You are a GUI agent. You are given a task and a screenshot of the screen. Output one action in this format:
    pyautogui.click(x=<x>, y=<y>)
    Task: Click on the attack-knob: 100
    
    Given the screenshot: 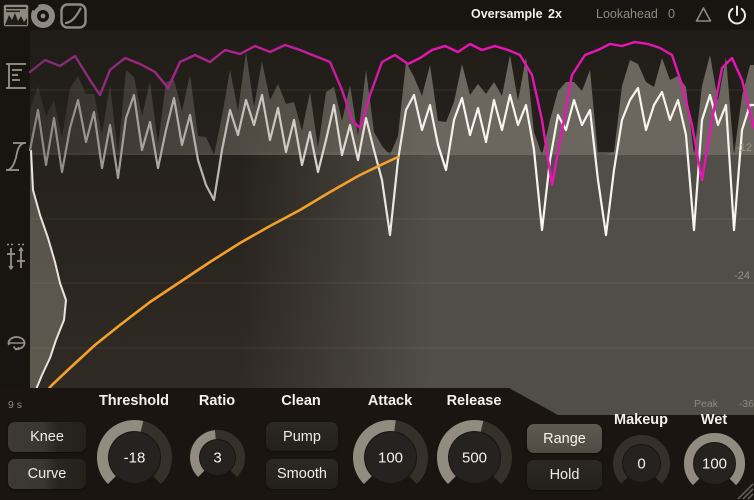 What is the action you would take?
    pyautogui.click(x=390, y=457)
    